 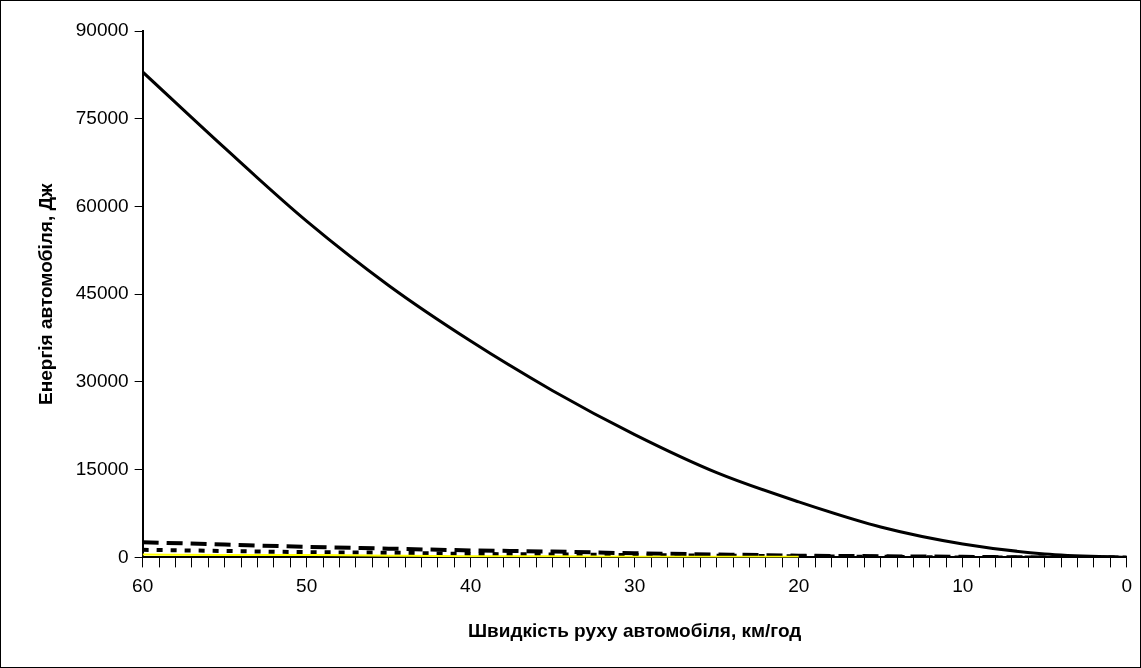 I want to click on y-tick-label: 45000, so click(x=102, y=293).